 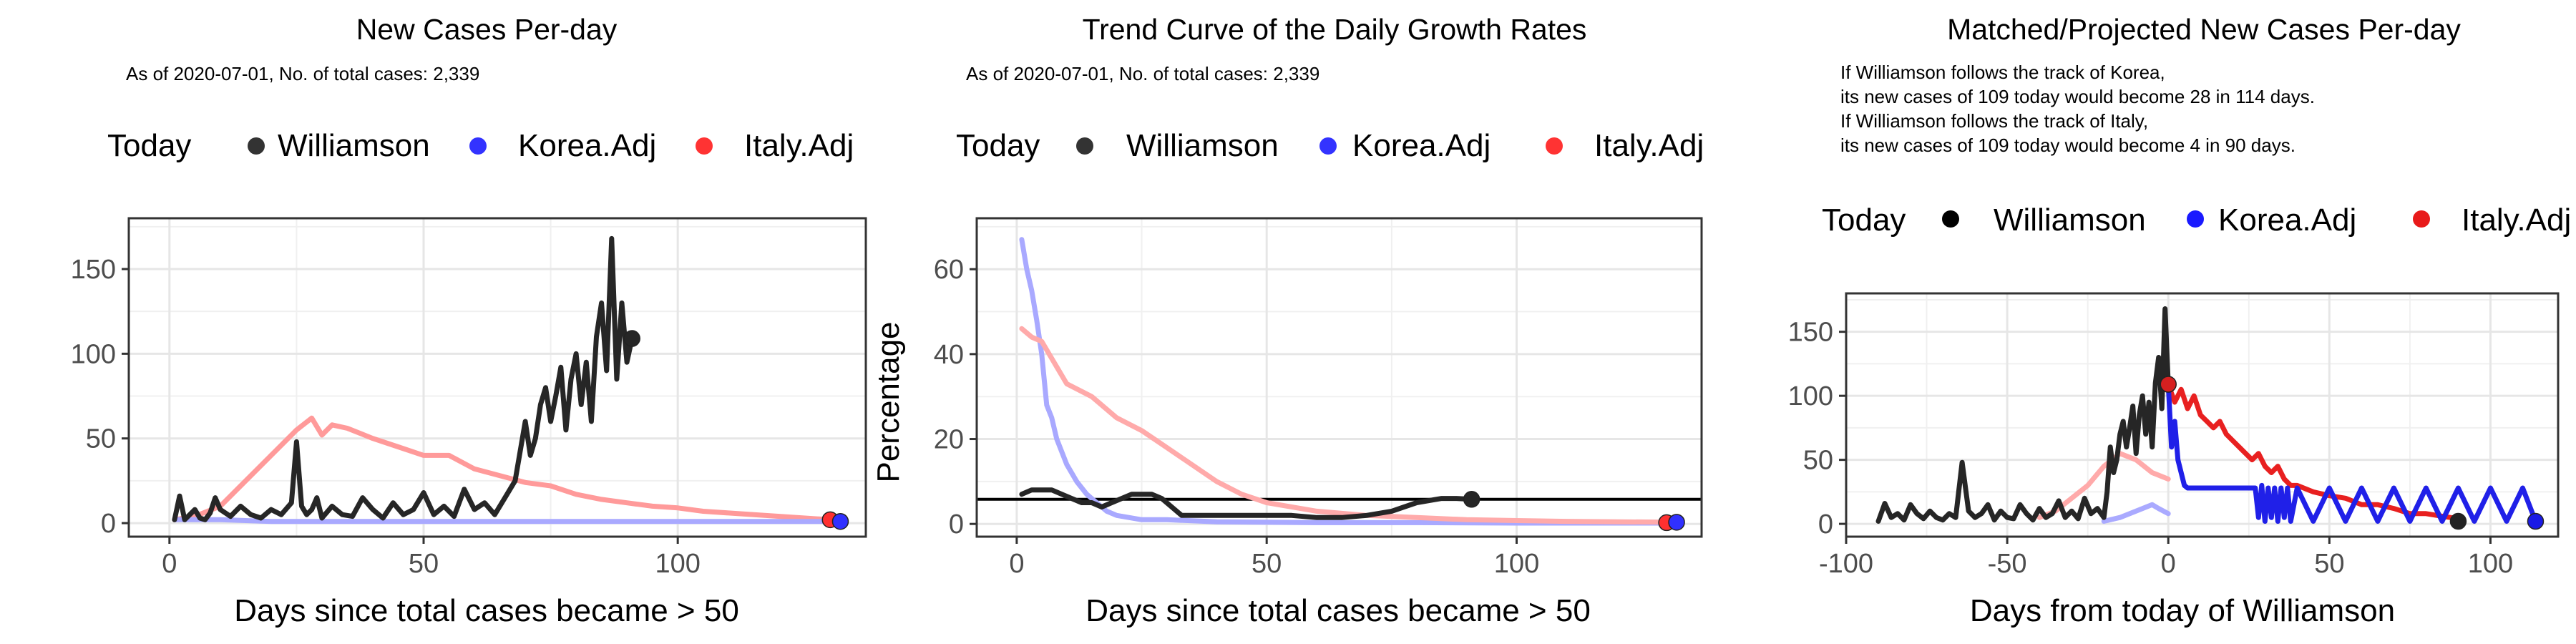 What do you see at coordinates (949, 270) in the screenshot?
I see `y-tick-label: 60` at bounding box center [949, 270].